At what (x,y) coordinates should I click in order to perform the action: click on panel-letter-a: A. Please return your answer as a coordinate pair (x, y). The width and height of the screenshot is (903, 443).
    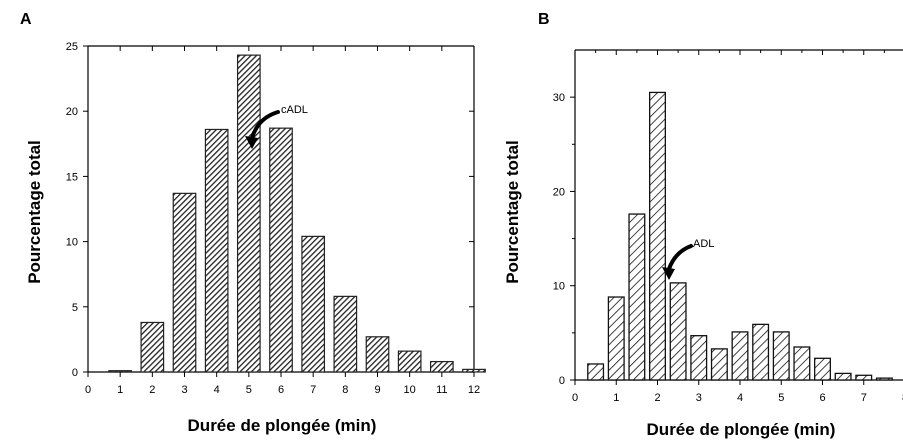
    Looking at the image, I should click on (26, 19).